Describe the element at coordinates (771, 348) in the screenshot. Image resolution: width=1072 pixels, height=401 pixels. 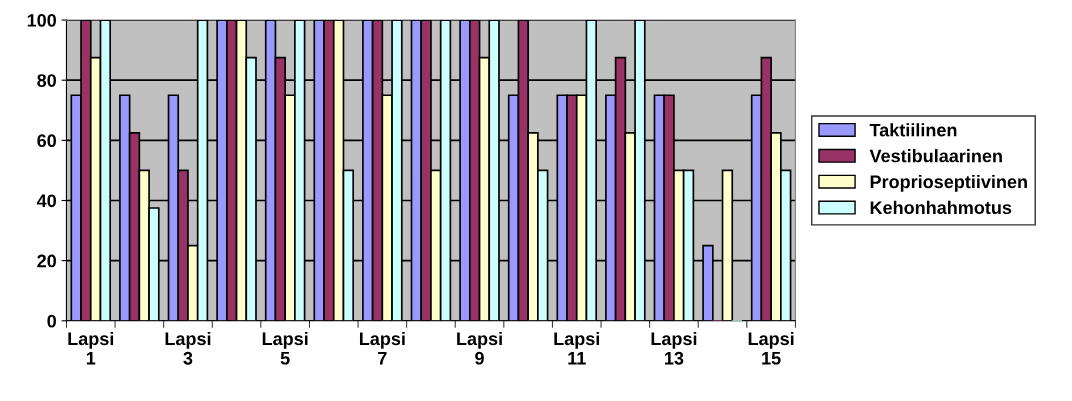
I see `x-tick-label: Lapsi 15` at that location.